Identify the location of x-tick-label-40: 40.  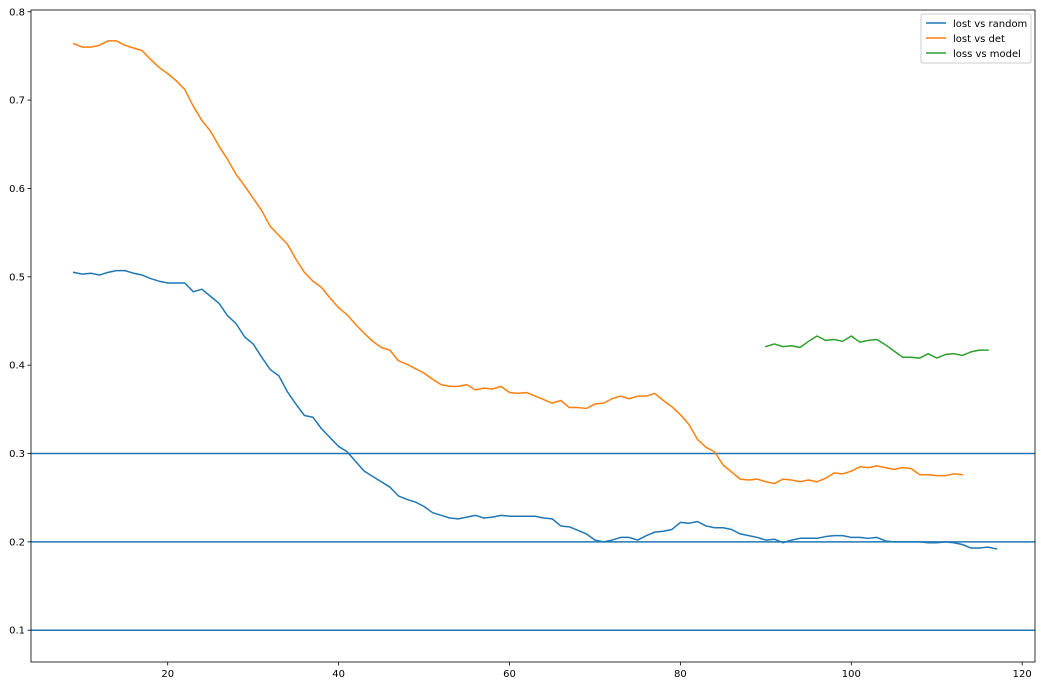
(338, 674).